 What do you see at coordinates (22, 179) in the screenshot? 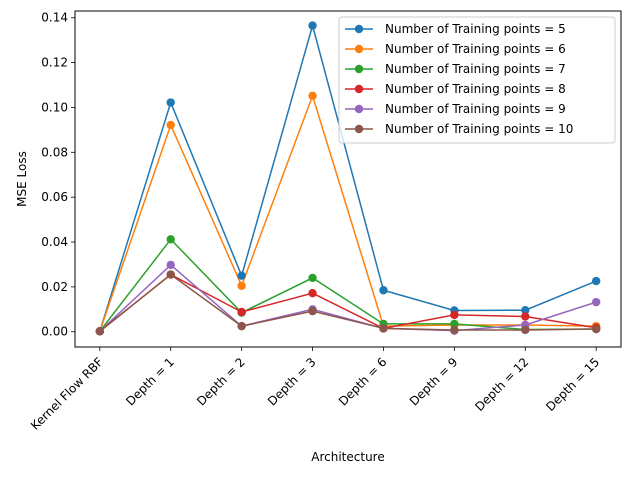
I see `y-axis-label: MSE Loss` at bounding box center [22, 179].